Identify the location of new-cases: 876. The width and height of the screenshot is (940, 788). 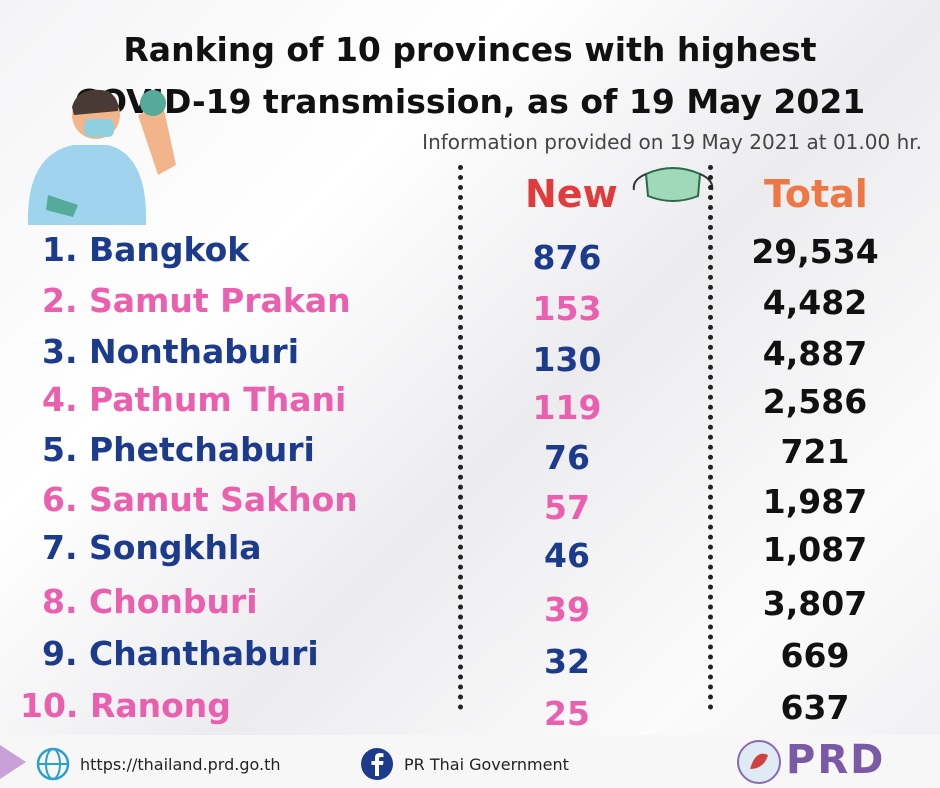
(567, 257).